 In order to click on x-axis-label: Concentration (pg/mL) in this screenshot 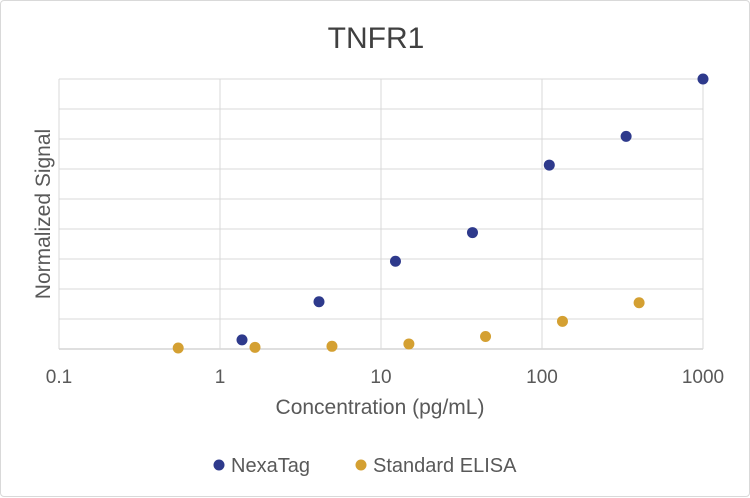, I will do `click(380, 407)`.